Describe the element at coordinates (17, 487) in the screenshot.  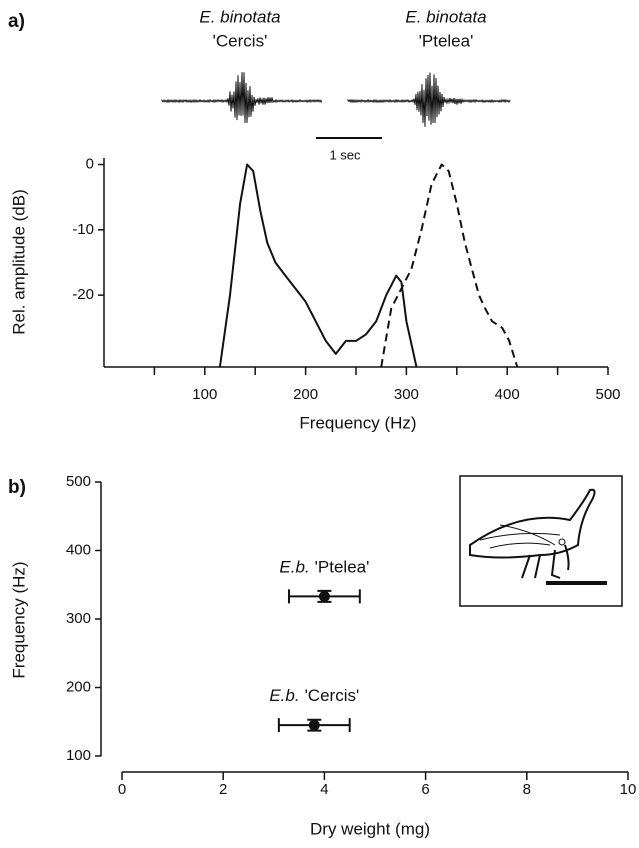
I see `panel-label: b)` at that location.